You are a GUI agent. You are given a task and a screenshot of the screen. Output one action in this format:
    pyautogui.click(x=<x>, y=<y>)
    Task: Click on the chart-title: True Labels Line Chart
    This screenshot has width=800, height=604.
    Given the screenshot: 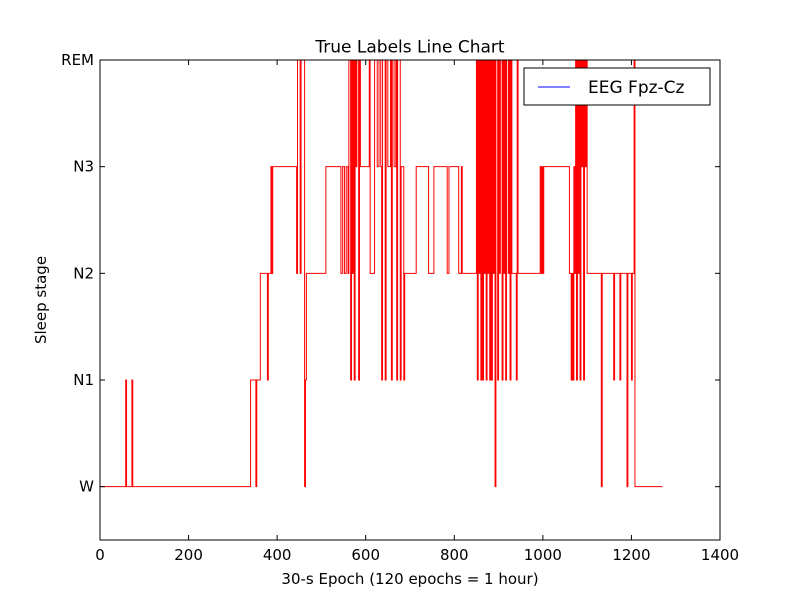 What is the action you would take?
    pyautogui.click(x=409, y=48)
    